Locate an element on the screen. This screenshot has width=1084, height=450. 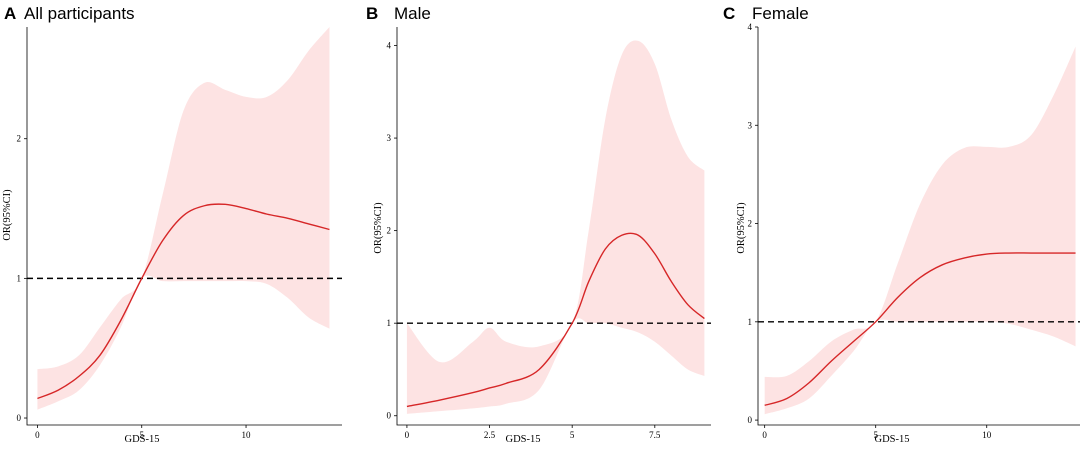
panel-a-x-tick-label: 5 is located at coordinates (141, 435).